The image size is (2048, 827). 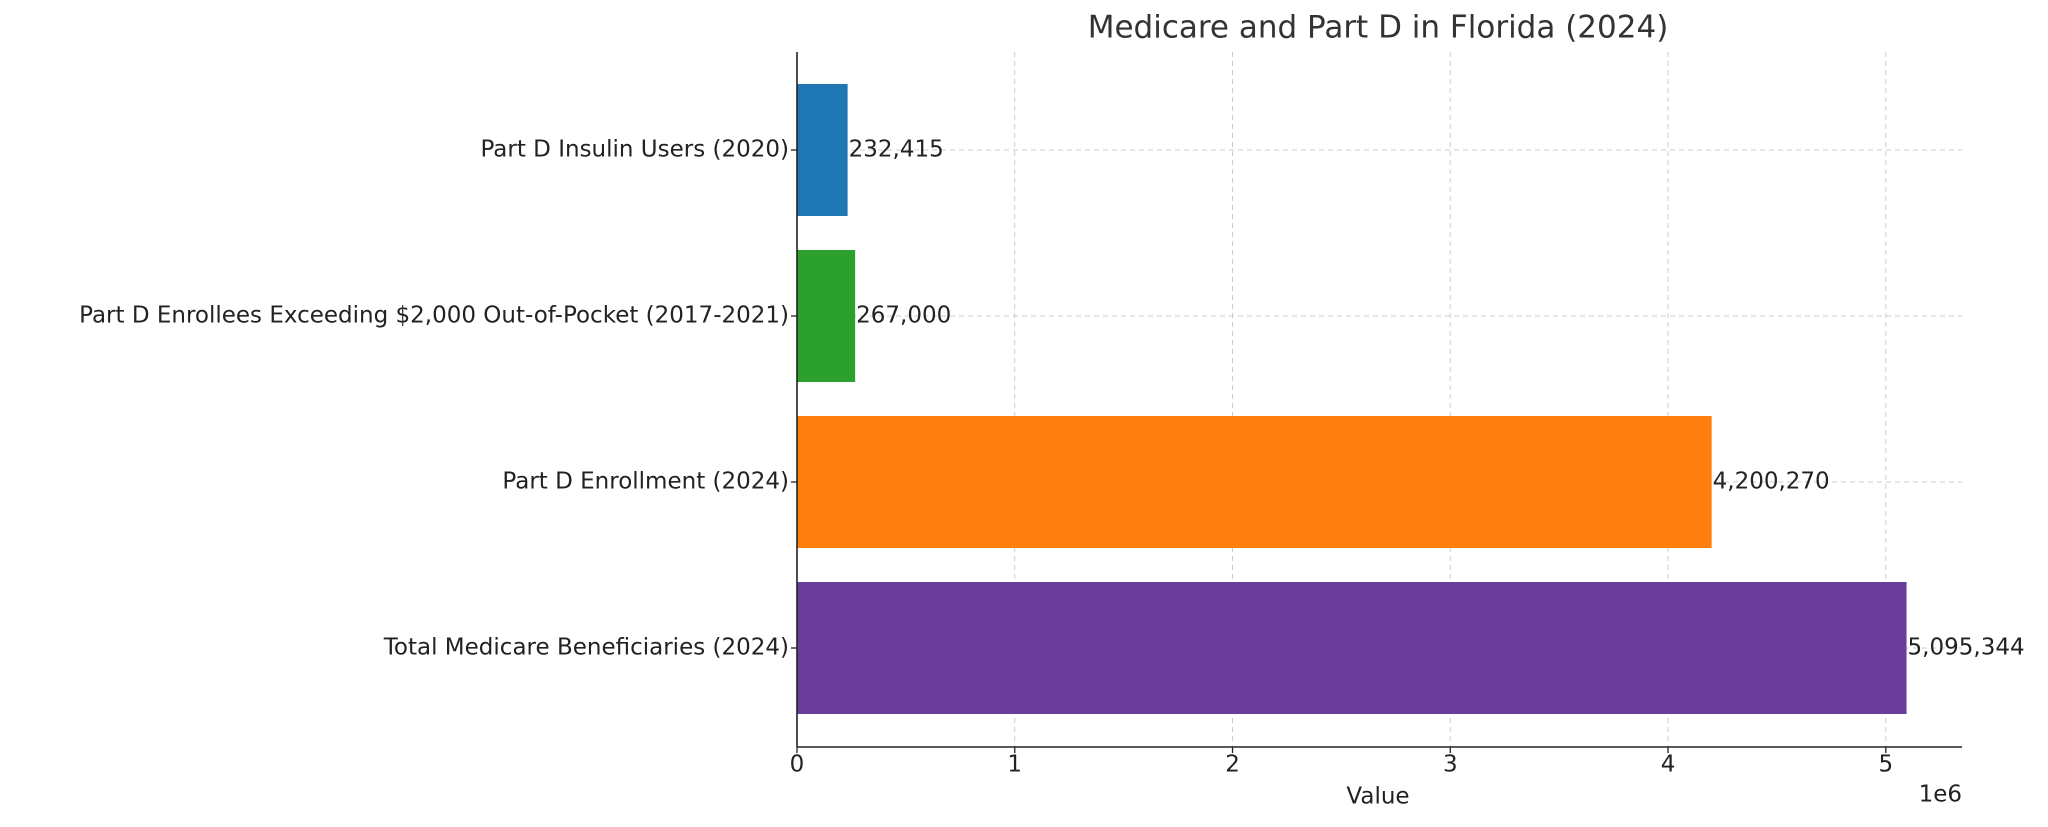 What do you see at coordinates (1377, 797) in the screenshot?
I see `x-axis-label: Value` at bounding box center [1377, 797].